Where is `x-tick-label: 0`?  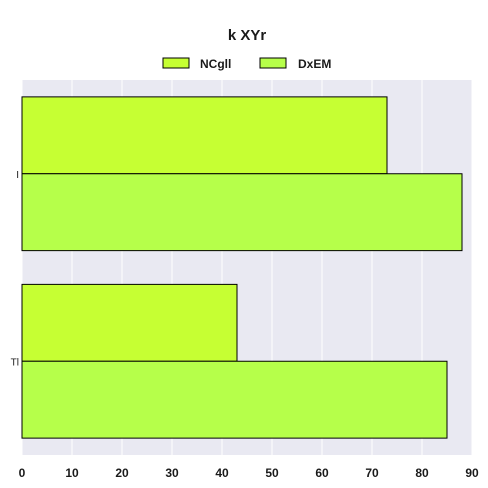
x-tick-label: 0 is located at coordinates (22, 473).